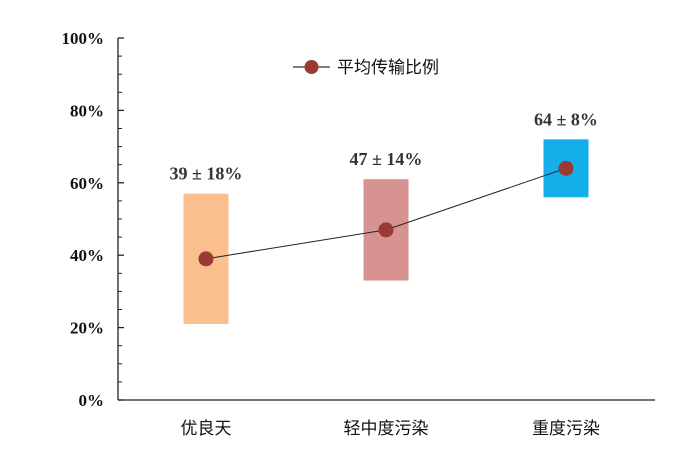  Describe the element at coordinates (206, 429) in the screenshot. I see `x-category-label: 优良天` at that location.